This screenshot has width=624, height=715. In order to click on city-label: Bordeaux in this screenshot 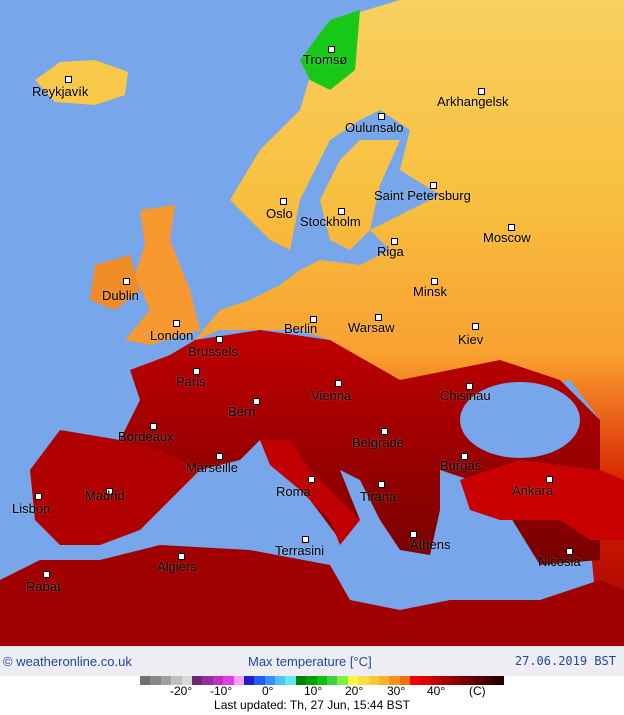, I will do `click(146, 436)`.